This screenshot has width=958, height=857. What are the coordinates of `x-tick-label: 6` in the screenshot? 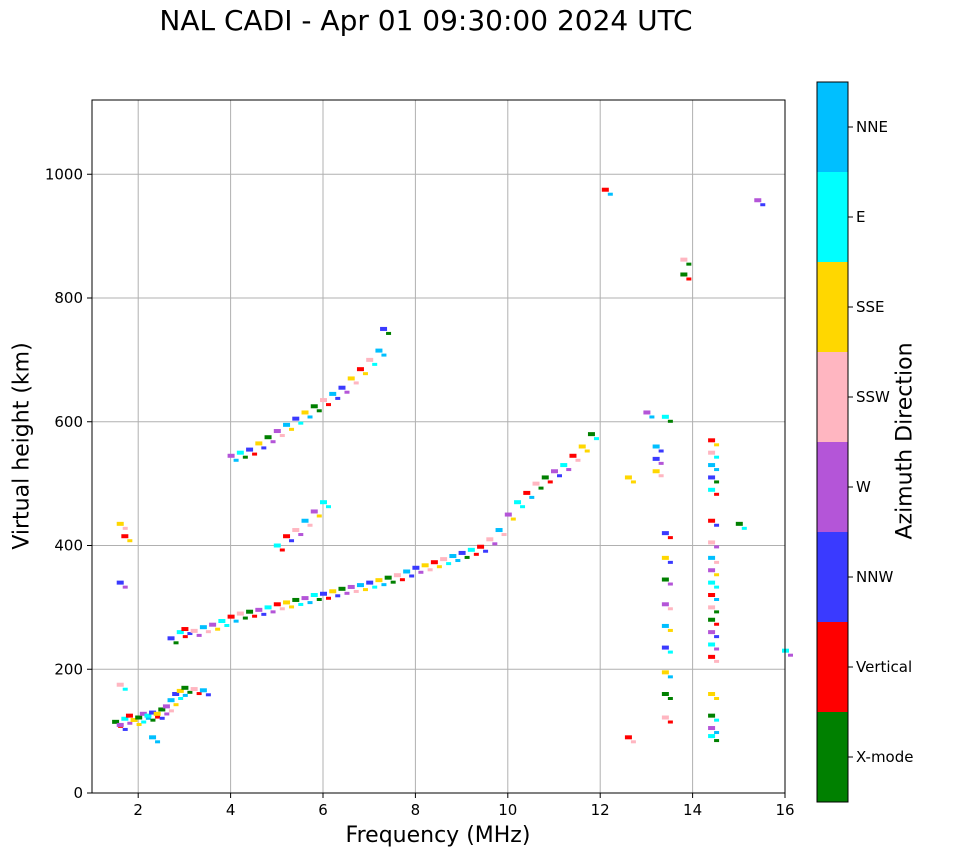 It's located at (323, 810).